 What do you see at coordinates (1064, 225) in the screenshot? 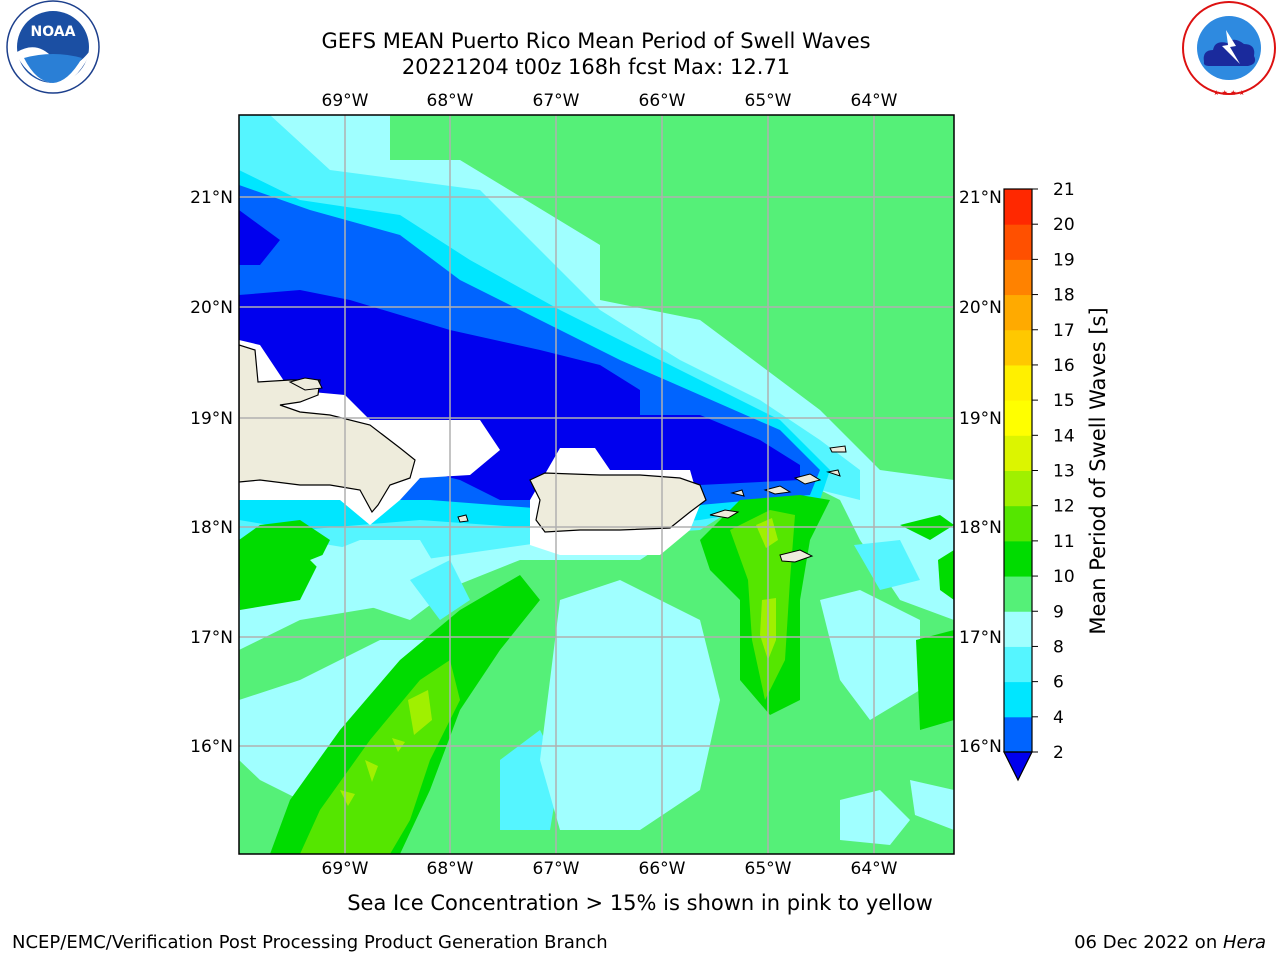
I see `colorbar-tick-label: 20` at bounding box center [1064, 225].